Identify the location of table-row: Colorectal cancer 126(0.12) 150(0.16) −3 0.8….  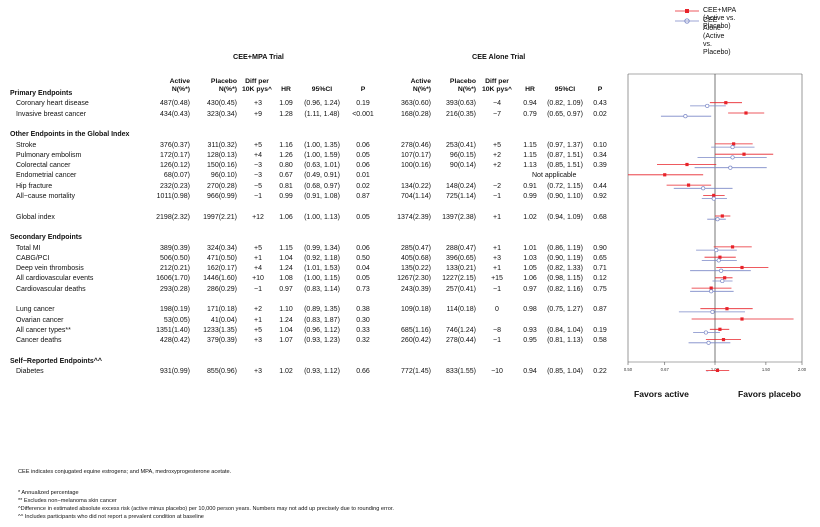
(307, 166).